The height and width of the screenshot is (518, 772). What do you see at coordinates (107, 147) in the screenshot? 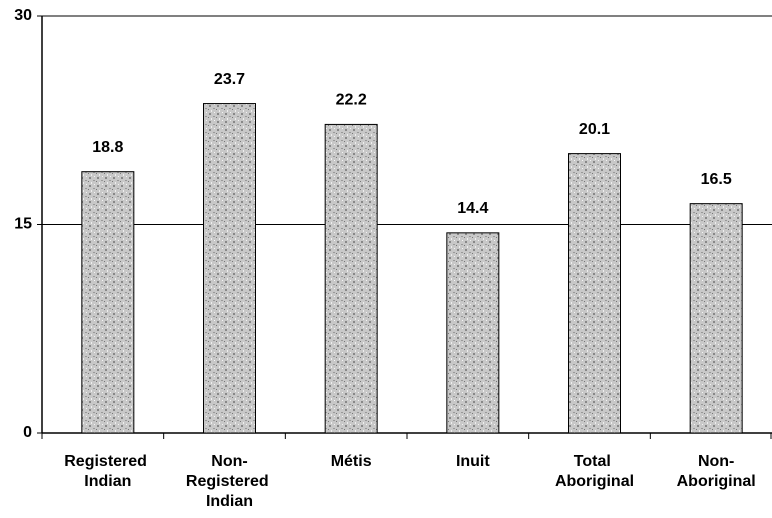
I see `value-label: 18.8` at bounding box center [107, 147].